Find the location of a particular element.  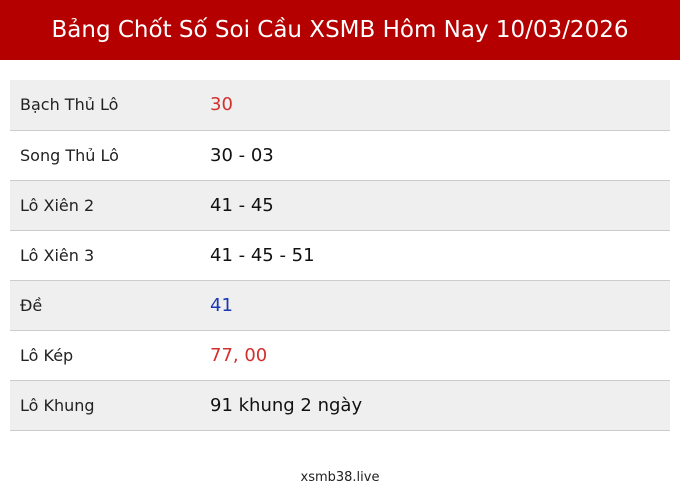

row: Bạch Thủ Lô 30 is located at coordinates (340, 105).